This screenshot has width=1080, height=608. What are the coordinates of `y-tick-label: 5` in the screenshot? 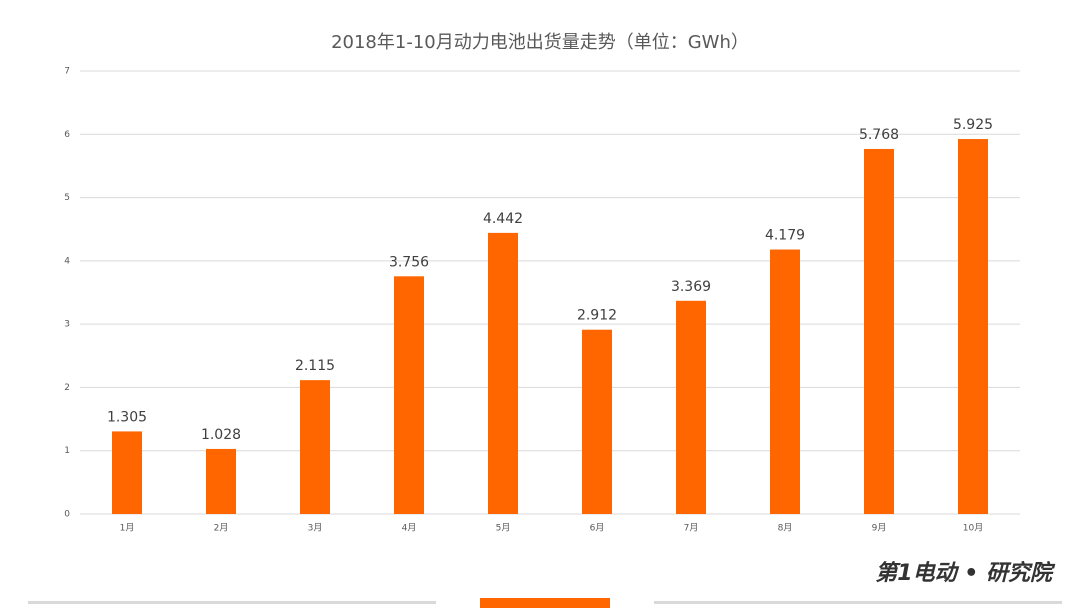 It's located at (67, 198).